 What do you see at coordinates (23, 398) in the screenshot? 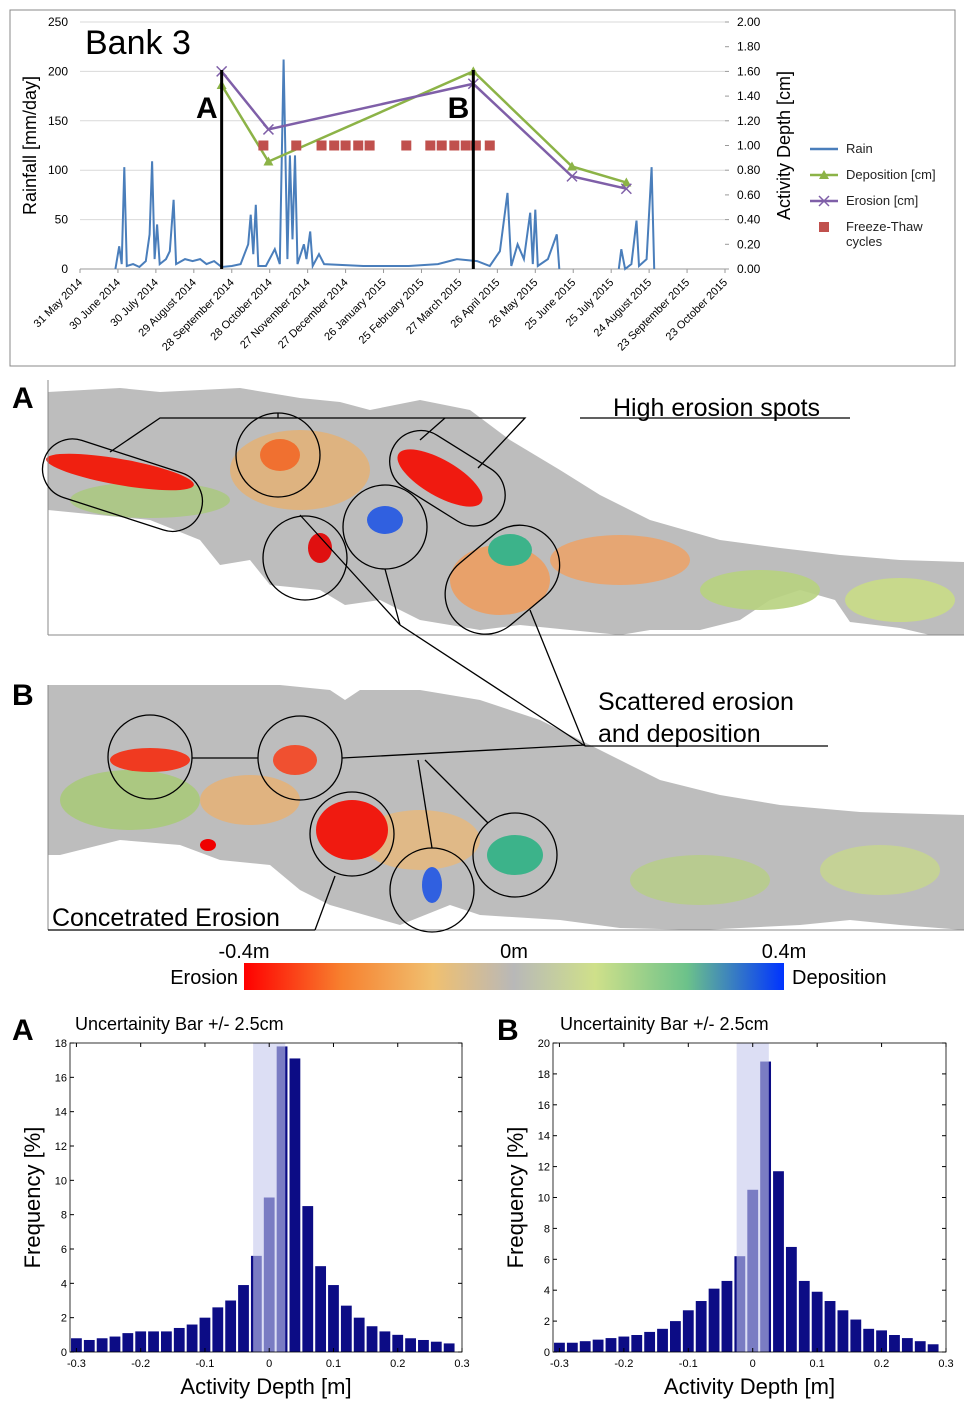
I see `map-label: A` at bounding box center [23, 398].